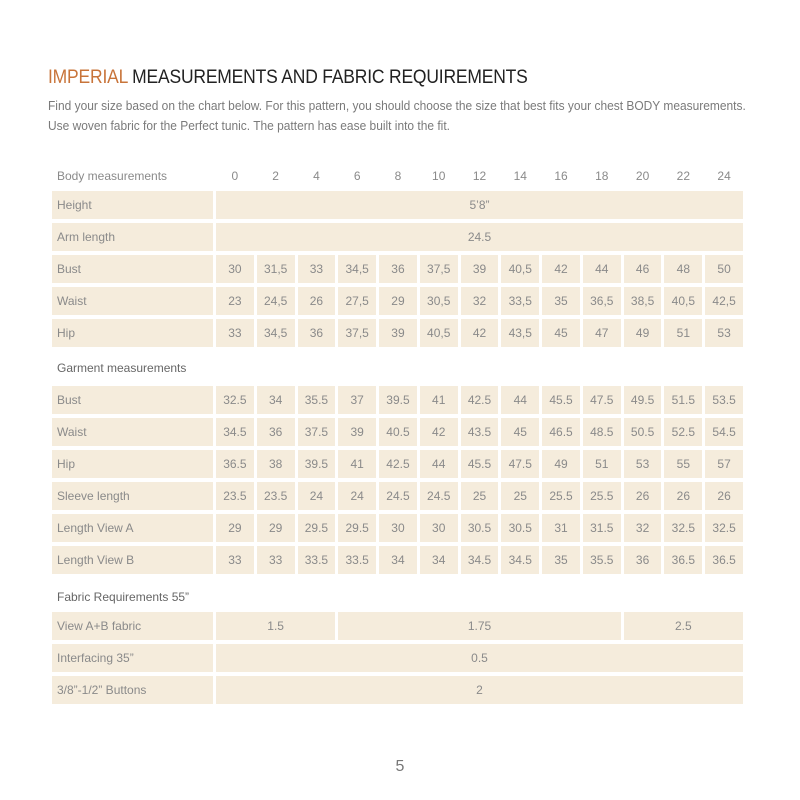  I want to click on table-cell: 25.5, so click(601, 496).